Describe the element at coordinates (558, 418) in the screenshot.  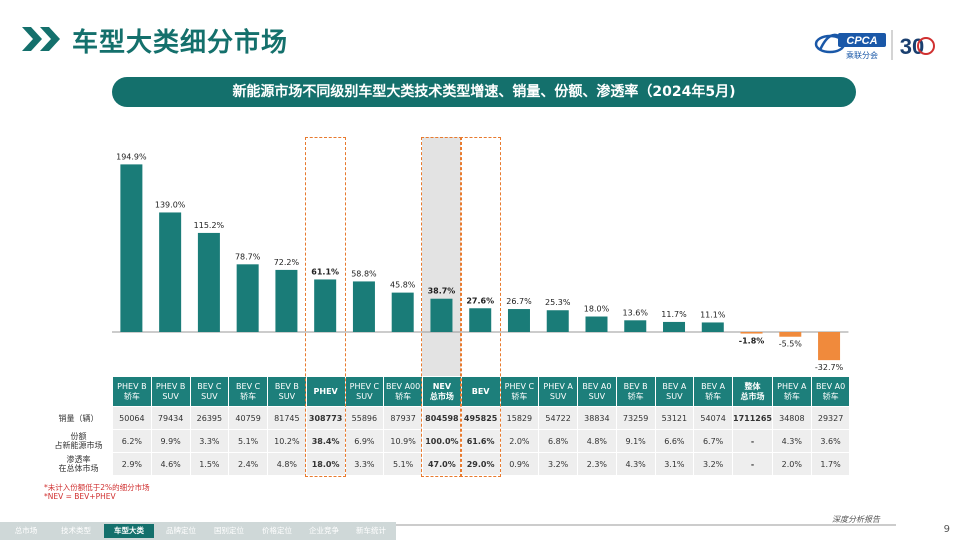
I see `table-cell: 54722` at that location.